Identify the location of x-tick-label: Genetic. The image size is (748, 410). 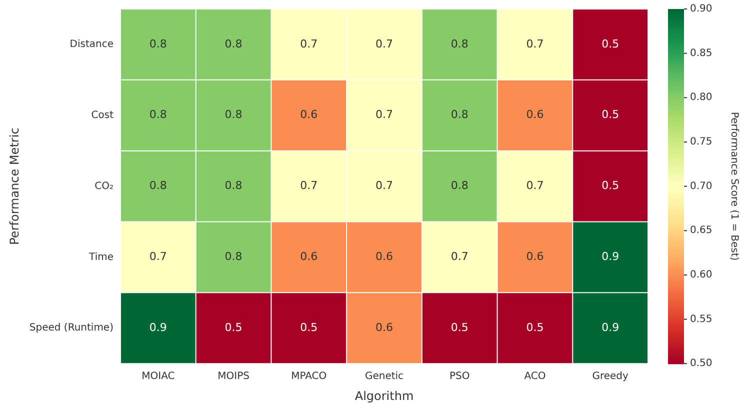
(384, 376).